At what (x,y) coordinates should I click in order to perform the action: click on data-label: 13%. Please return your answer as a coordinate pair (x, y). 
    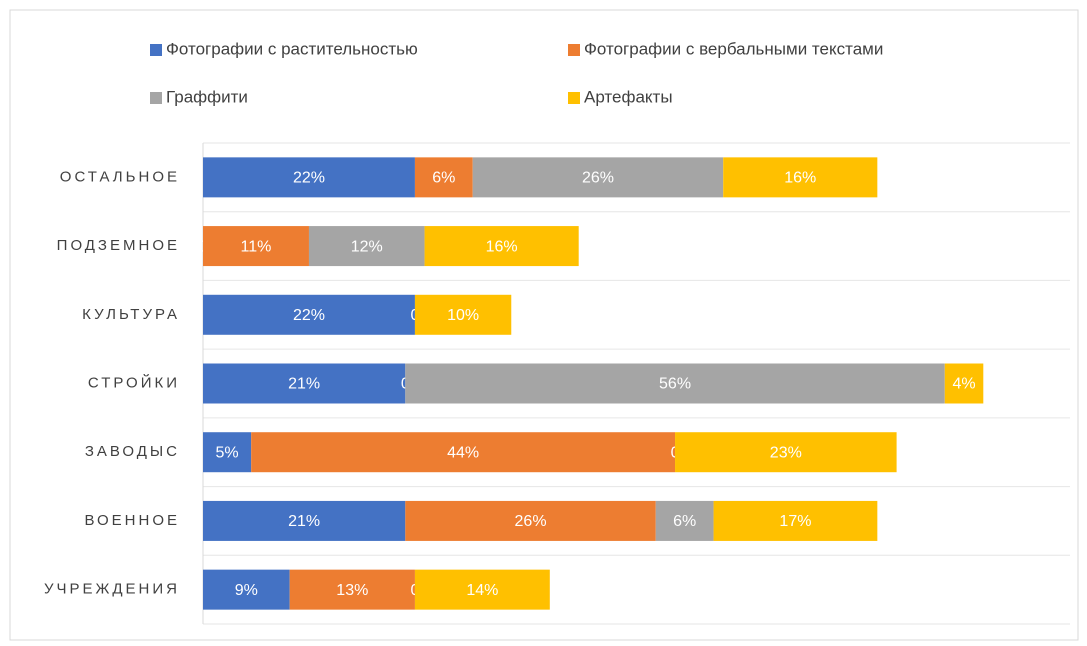
    Looking at the image, I should click on (352, 590).